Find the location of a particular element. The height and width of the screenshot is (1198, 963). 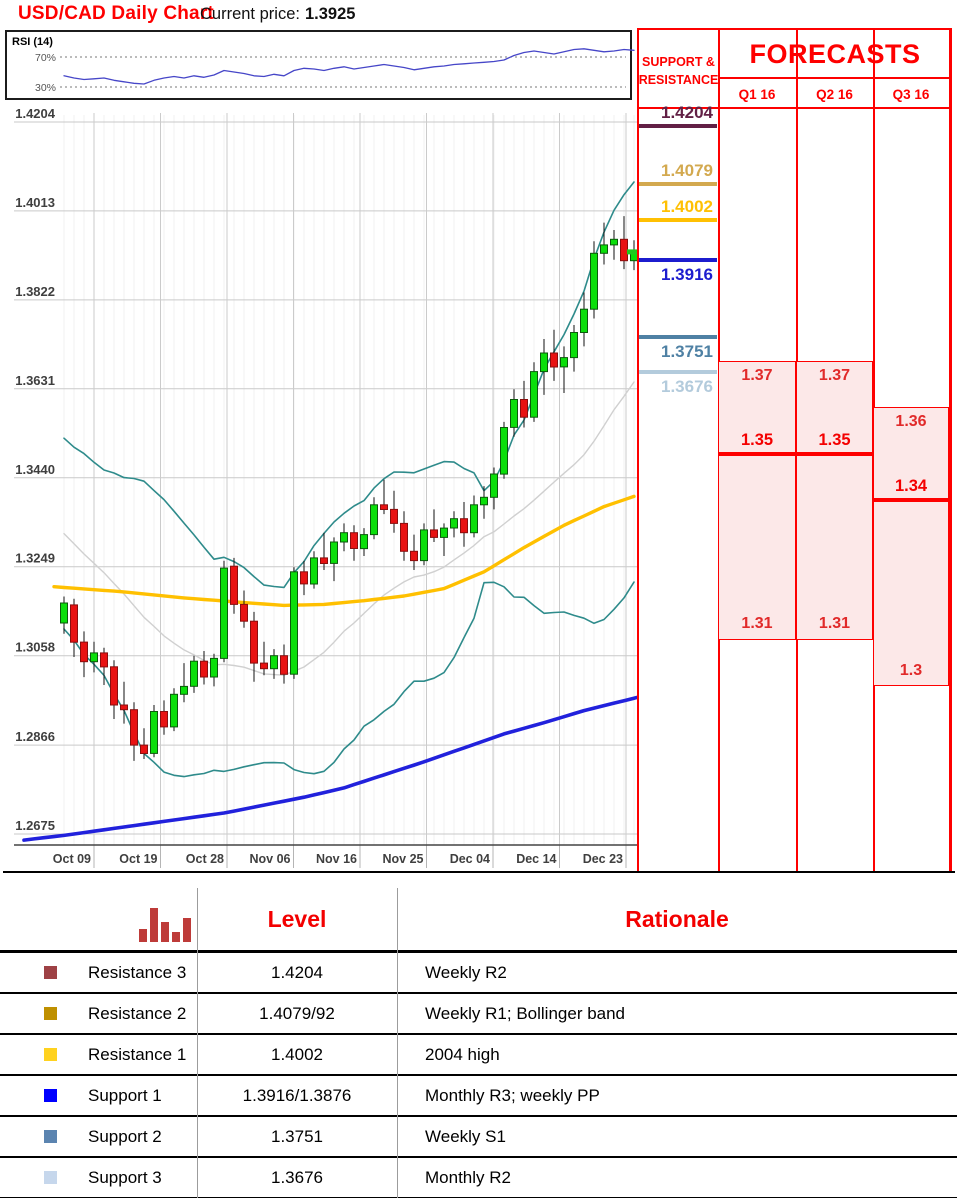

level-rationale: Monthly R2 is located at coordinates (468, 1177).